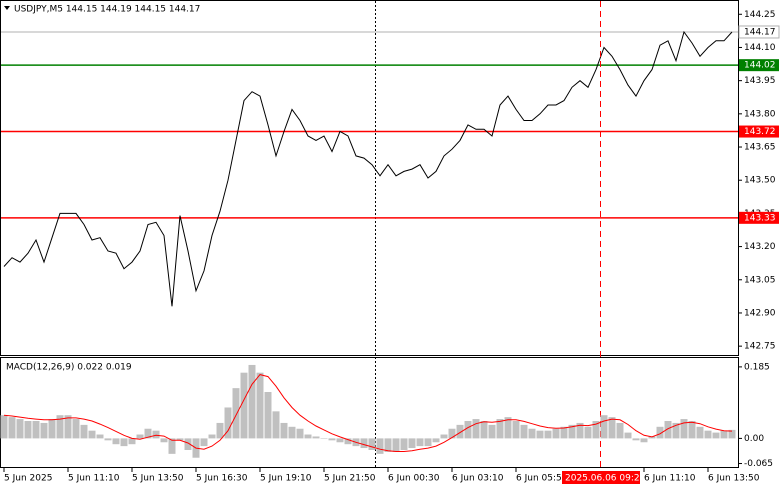  I want to click on y-tick-label: 143.65, so click(760, 148).